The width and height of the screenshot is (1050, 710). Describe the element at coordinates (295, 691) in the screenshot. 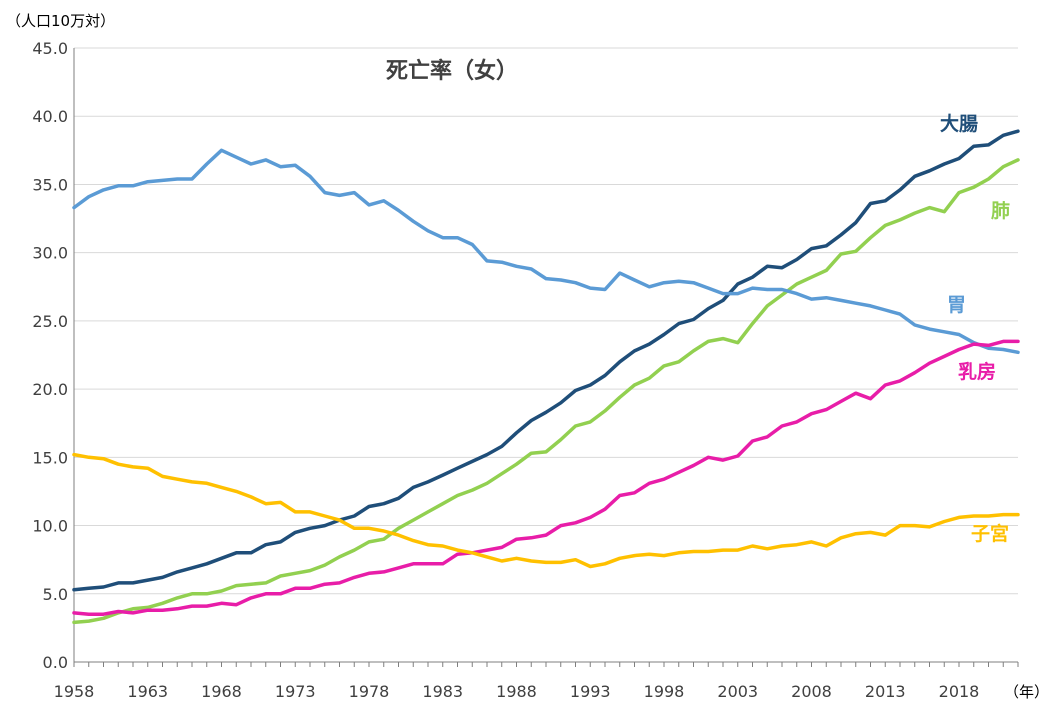

I see `x-tick-label: 1973` at that location.